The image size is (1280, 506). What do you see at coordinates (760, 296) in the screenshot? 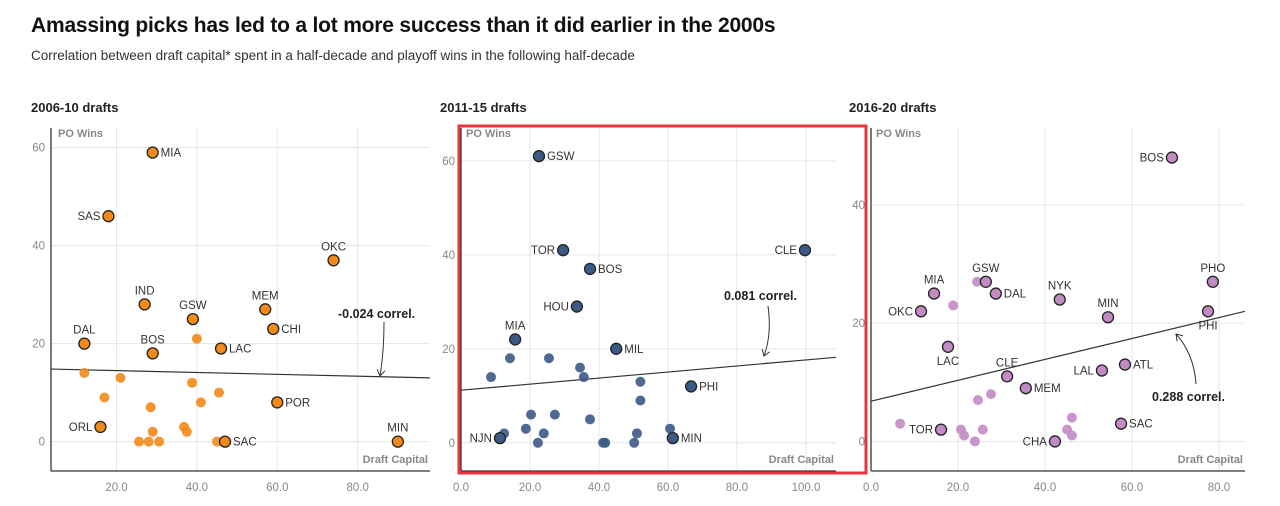
I see `correlation-label: 0.081 correl.` at bounding box center [760, 296].